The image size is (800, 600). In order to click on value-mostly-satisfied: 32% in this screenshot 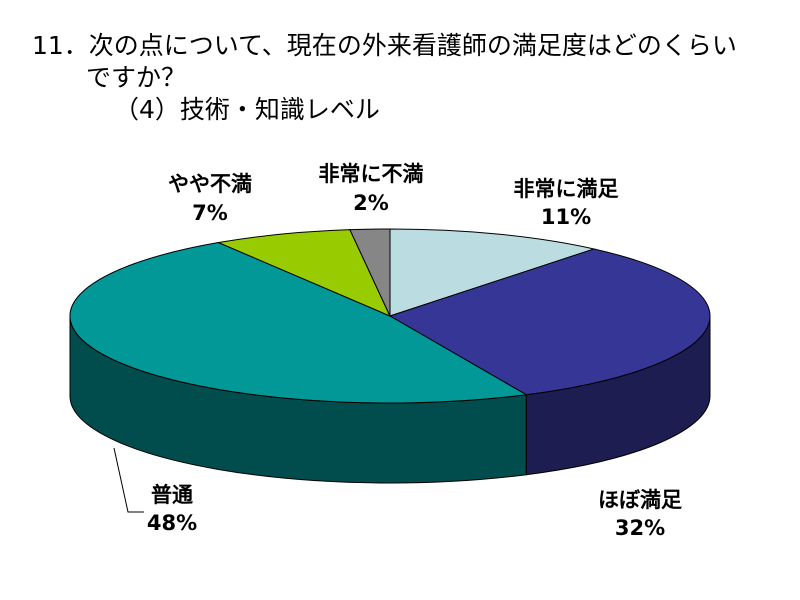, I will do `click(640, 528)`.